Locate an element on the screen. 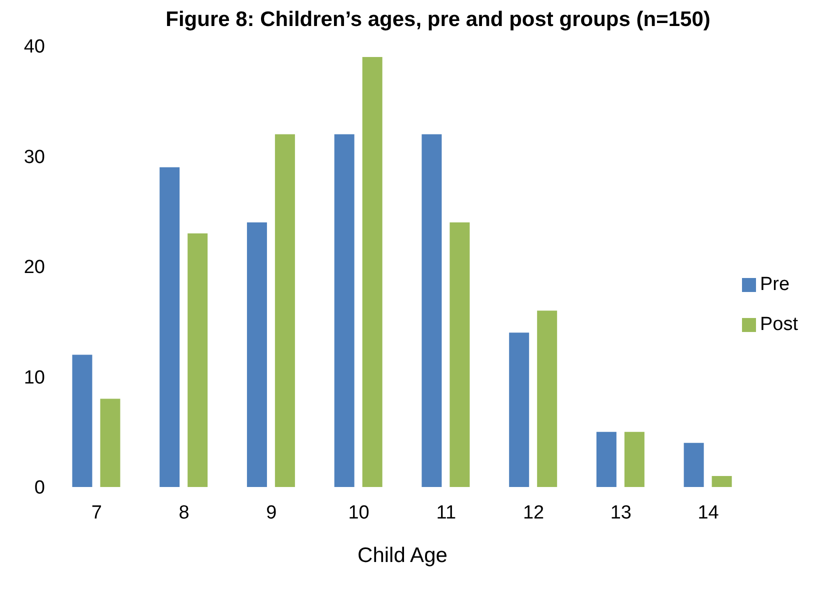 The image size is (828, 590). legend-label: Pre is located at coordinates (775, 284).